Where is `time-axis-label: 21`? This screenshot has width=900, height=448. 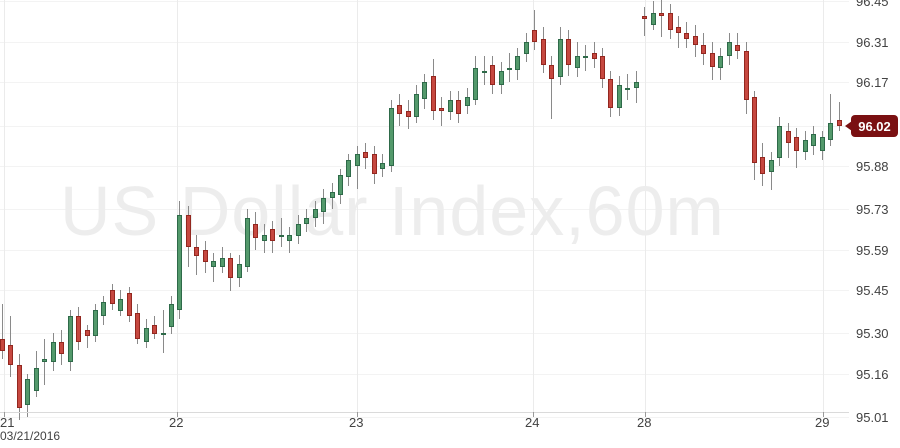
time-axis-label: 21 is located at coordinates (7, 422).